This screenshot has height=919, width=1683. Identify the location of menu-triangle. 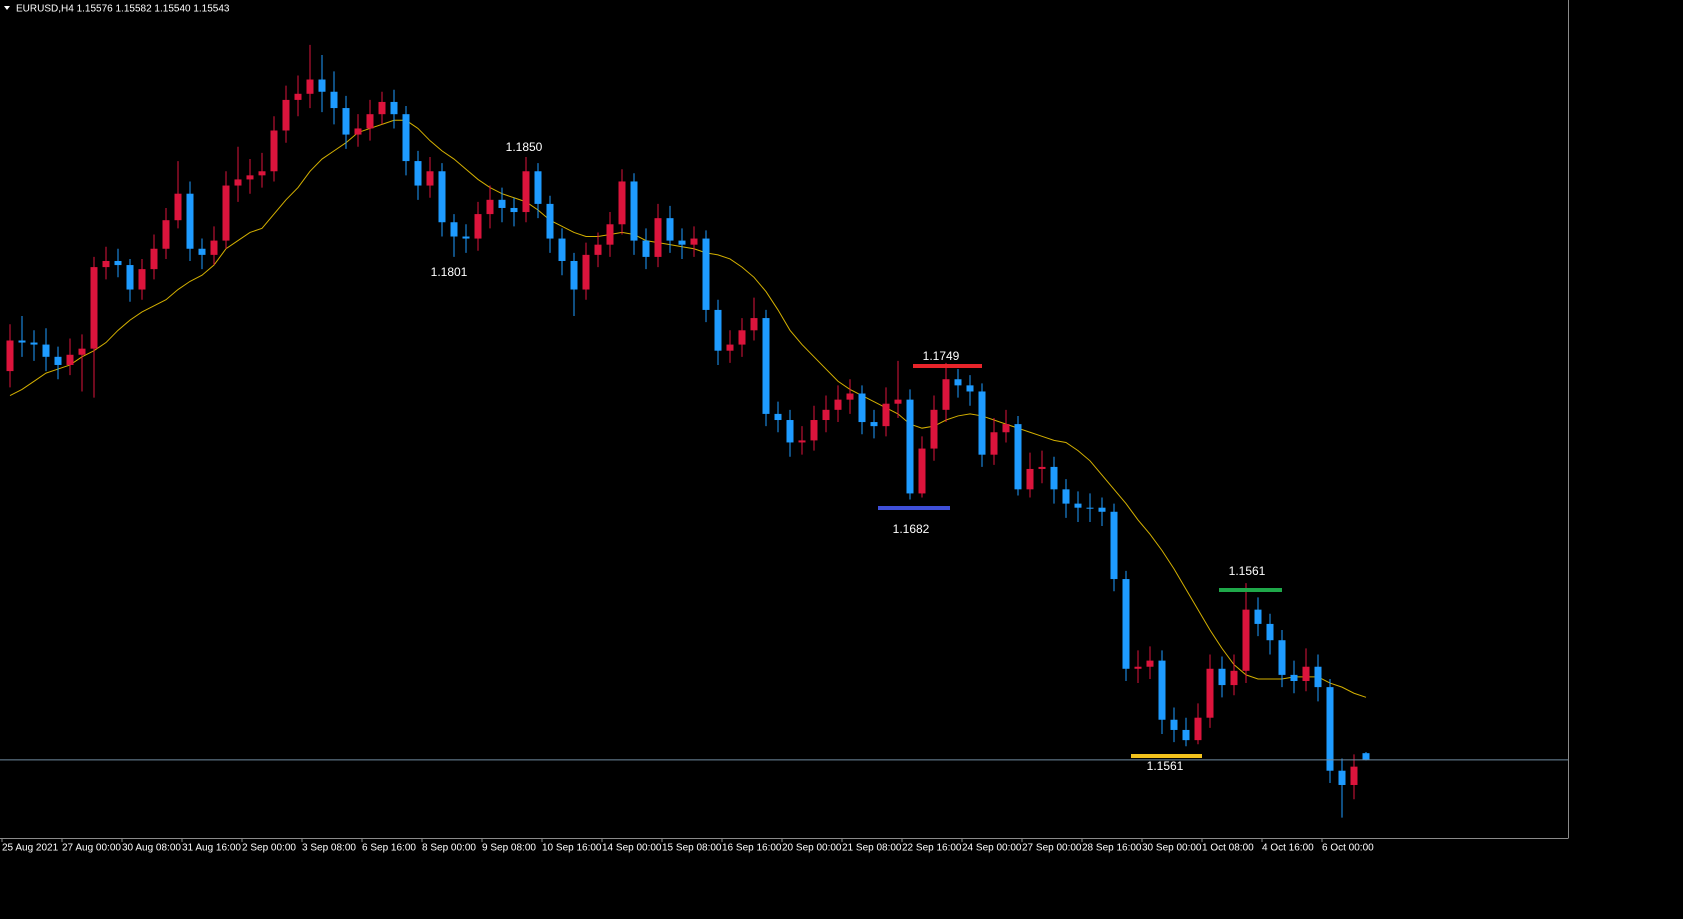
(7, 8).